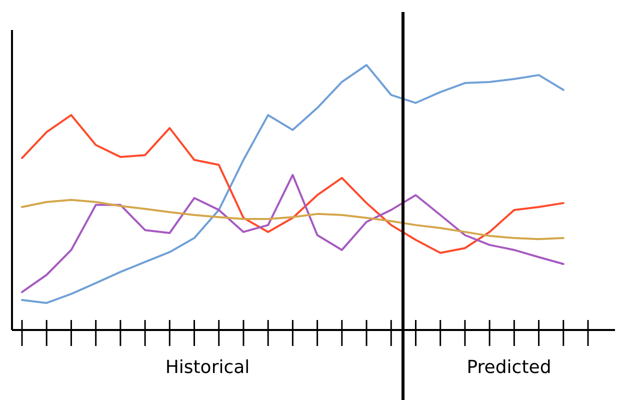 The height and width of the screenshot is (400, 620). I want to click on text: Historical, so click(207, 367).